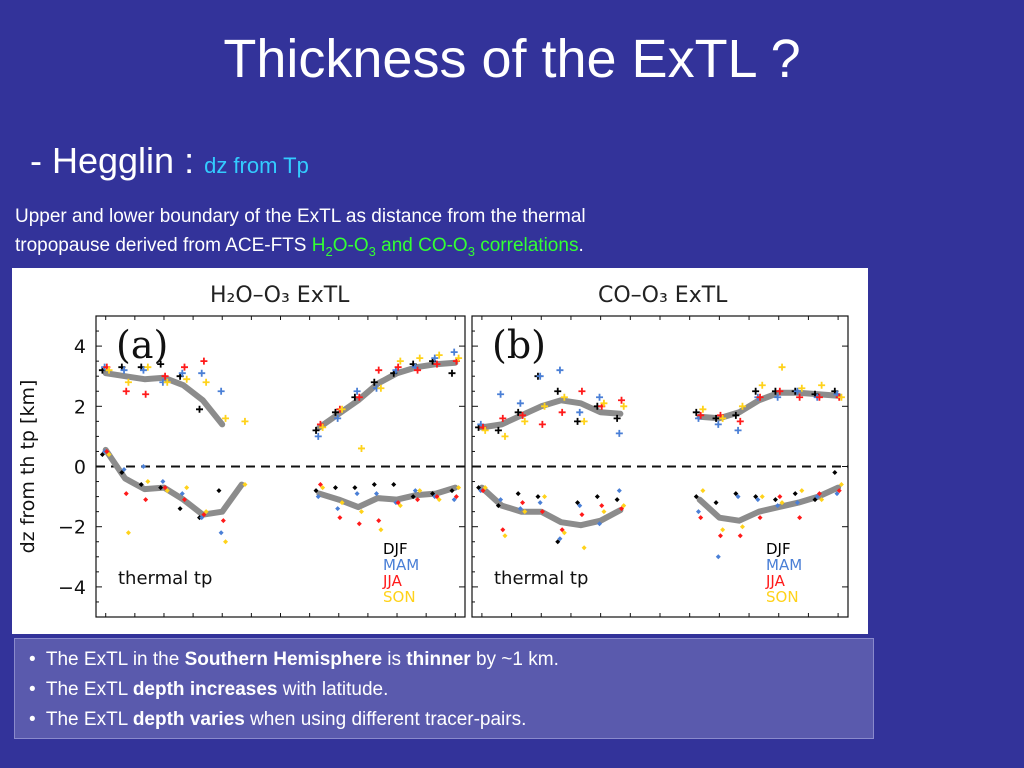  What do you see at coordinates (519, 345) in the screenshot?
I see `panel-b-label: (b)` at bounding box center [519, 345].